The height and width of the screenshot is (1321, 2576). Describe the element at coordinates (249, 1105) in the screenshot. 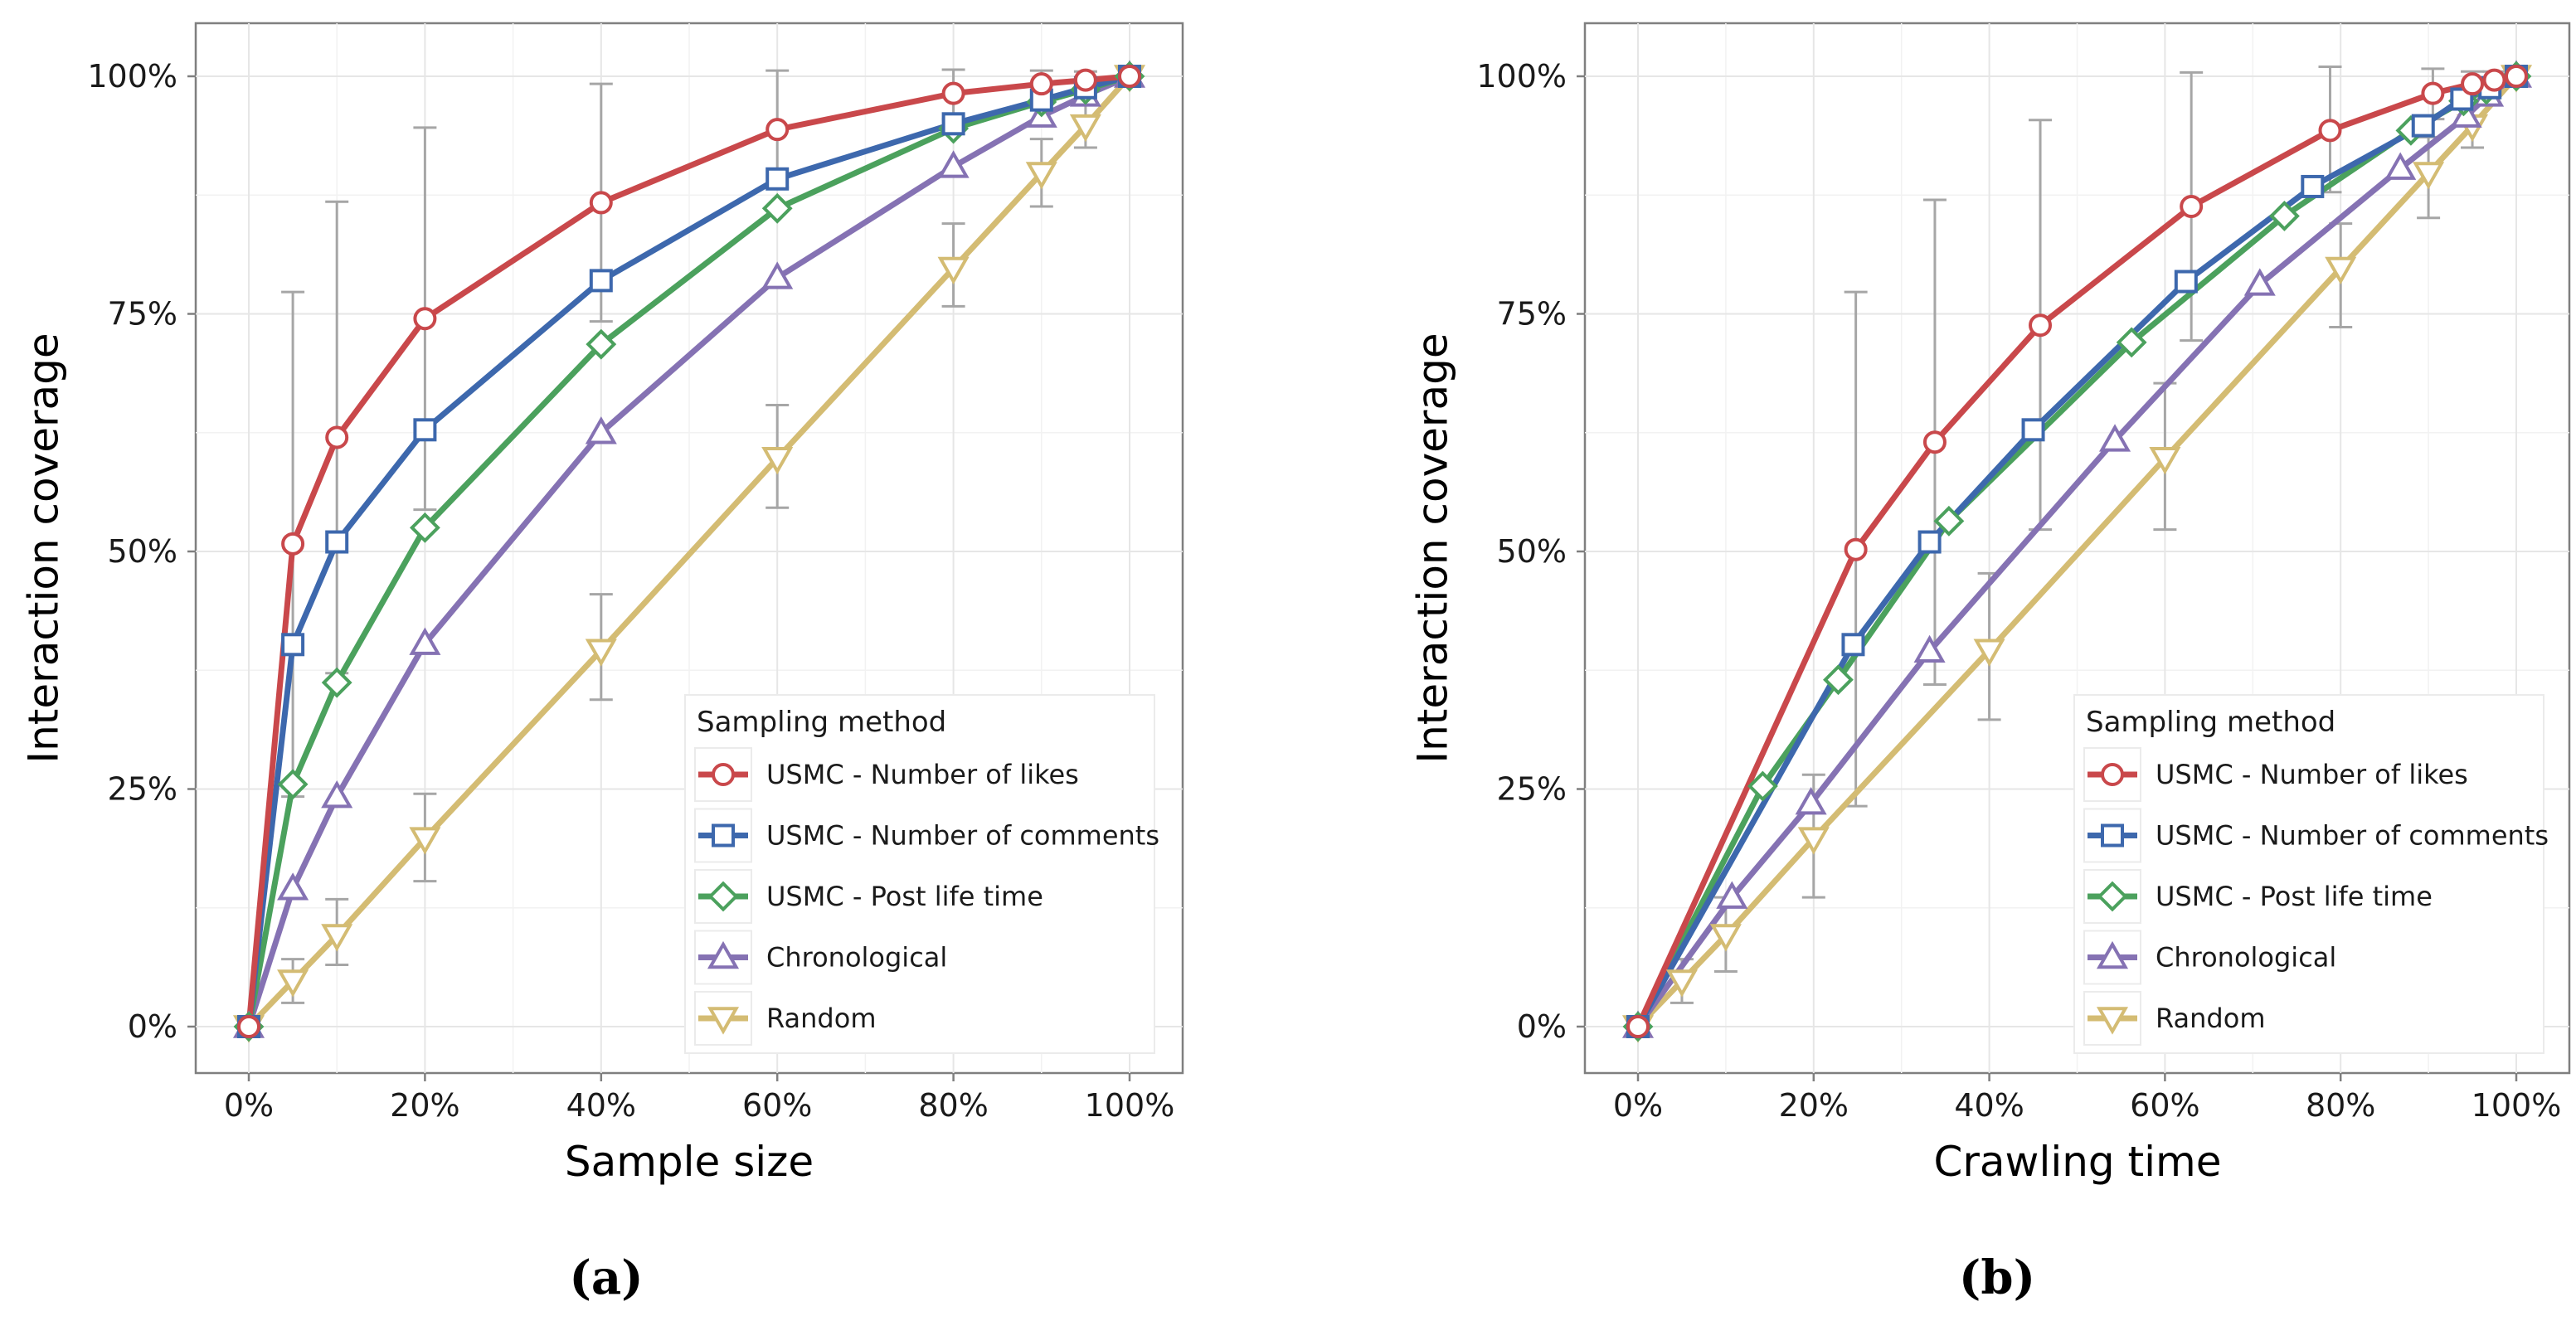

I see `x-tick-label: 0%` at that location.